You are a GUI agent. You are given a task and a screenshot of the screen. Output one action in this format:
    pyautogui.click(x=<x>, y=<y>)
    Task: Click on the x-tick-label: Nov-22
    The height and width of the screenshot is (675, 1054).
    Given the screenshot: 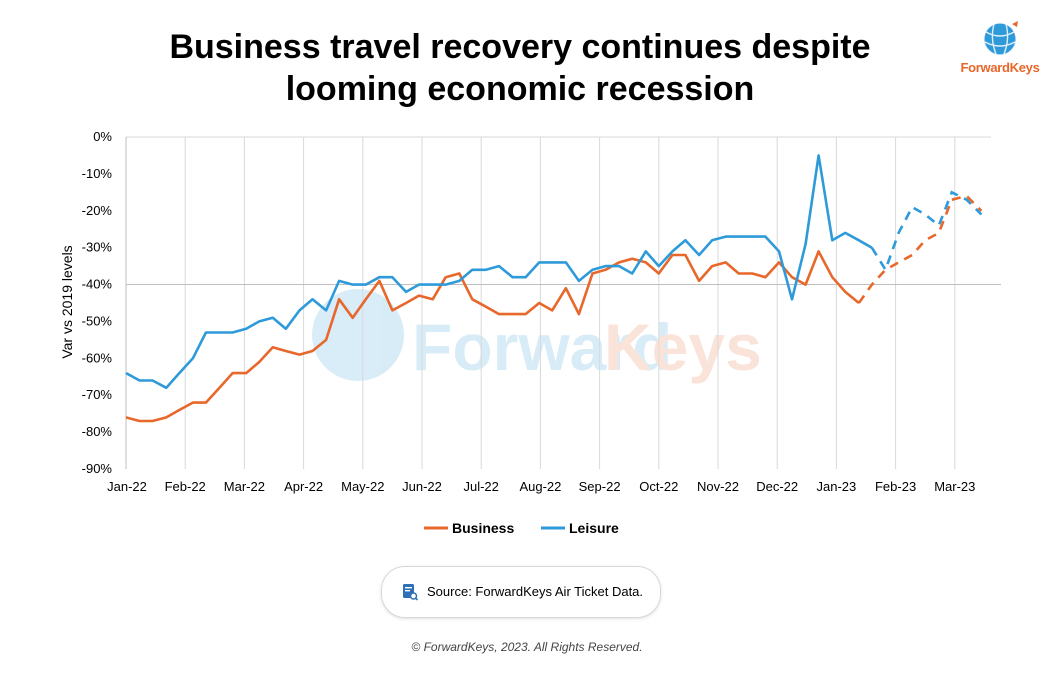 What is the action you would take?
    pyautogui.click(x=718, y=486)
    